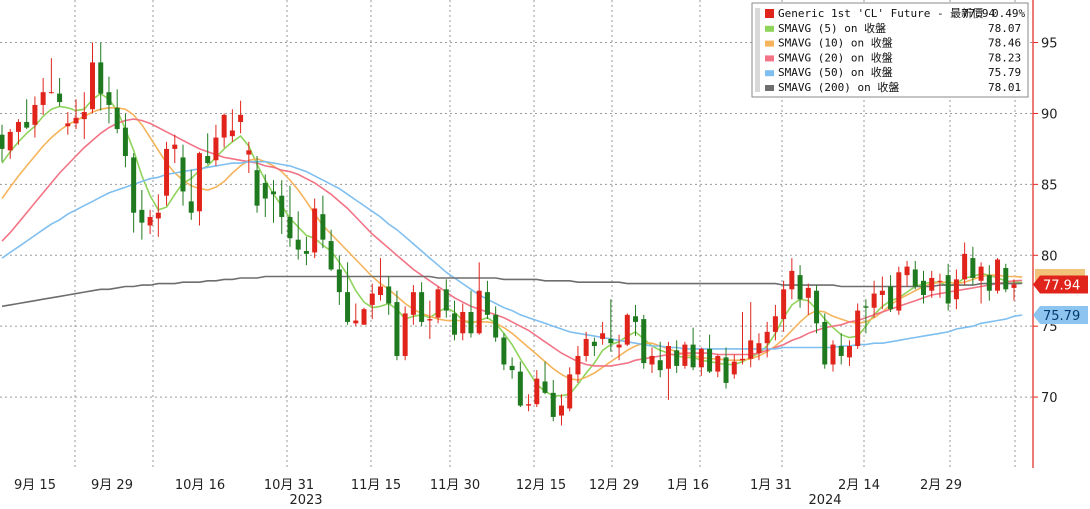 The image size is (1090, 509). Describe the element at coordinates (614, 485) in the screenshot. I see `date-tick-label: 12月 29` at that location.